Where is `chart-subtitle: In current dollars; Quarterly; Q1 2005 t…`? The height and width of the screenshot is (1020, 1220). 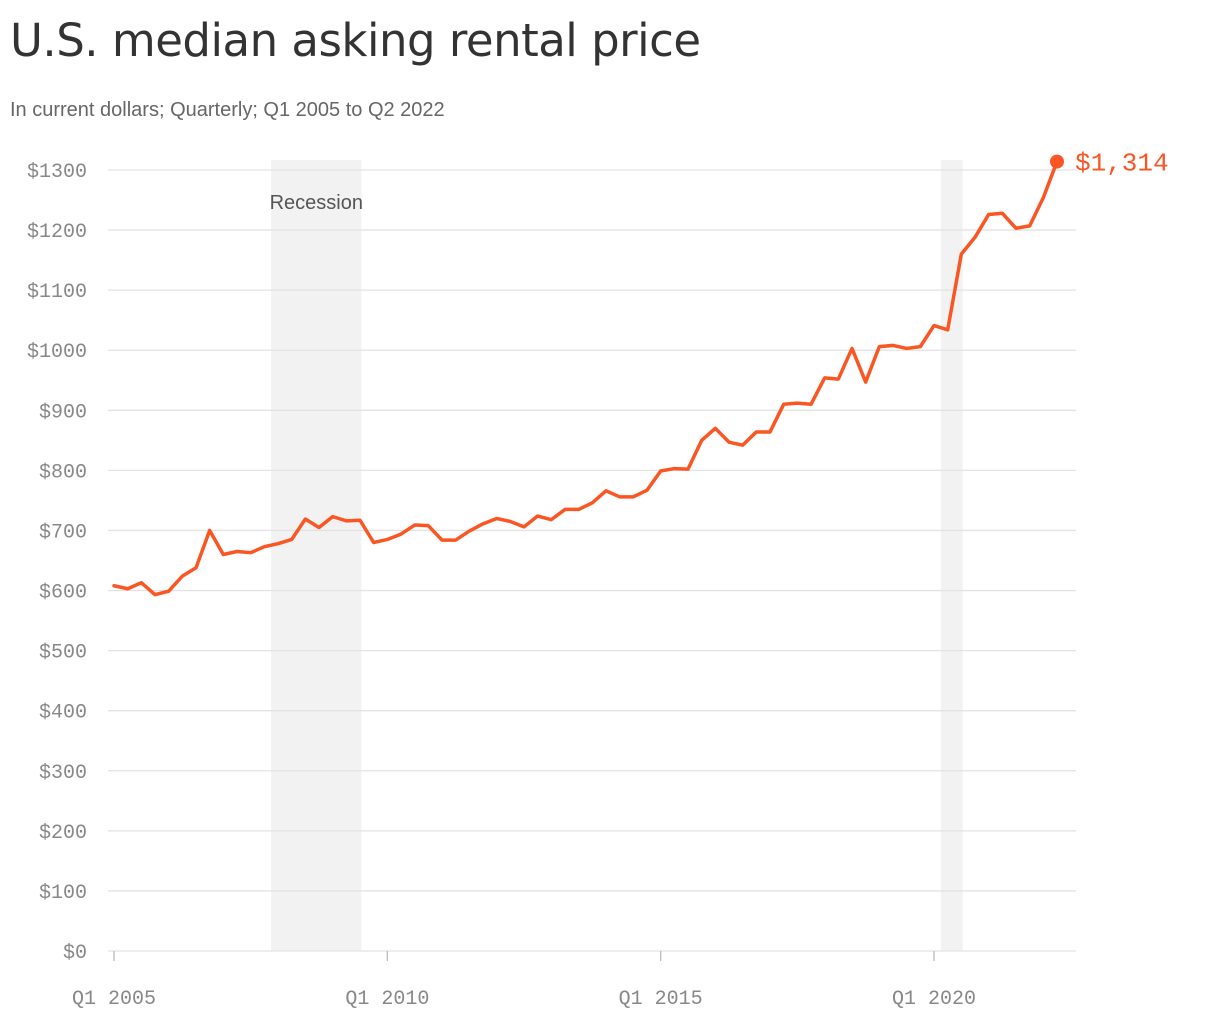
chart-subtitle: In current dollars; Quarterly; Q1 2005 t… is located at coordinates (227, 110).